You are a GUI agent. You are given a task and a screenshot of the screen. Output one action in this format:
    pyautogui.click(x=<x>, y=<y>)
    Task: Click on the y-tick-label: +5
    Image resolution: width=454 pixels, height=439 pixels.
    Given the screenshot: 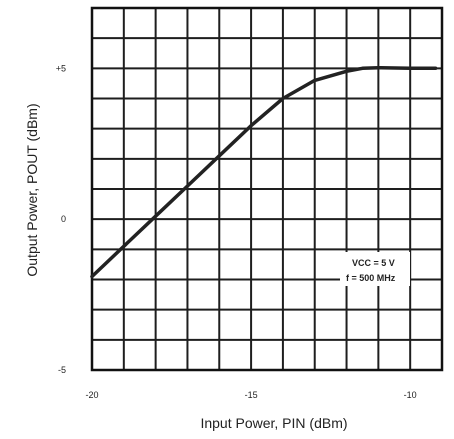 What is the action you would take?
    pyautogui.click(x=61, y=68)
    